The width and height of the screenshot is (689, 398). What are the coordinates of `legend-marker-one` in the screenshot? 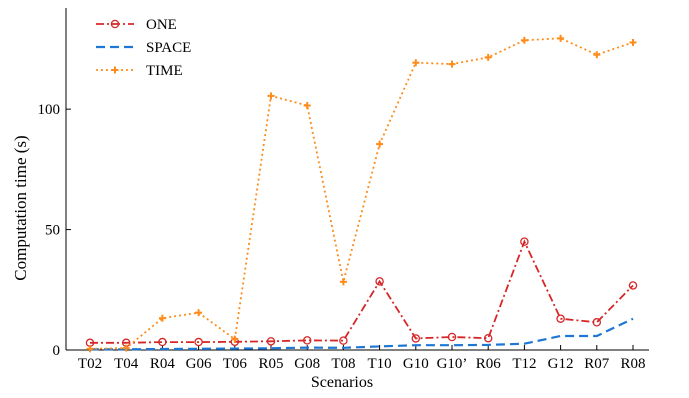 It's located at (115, 24).